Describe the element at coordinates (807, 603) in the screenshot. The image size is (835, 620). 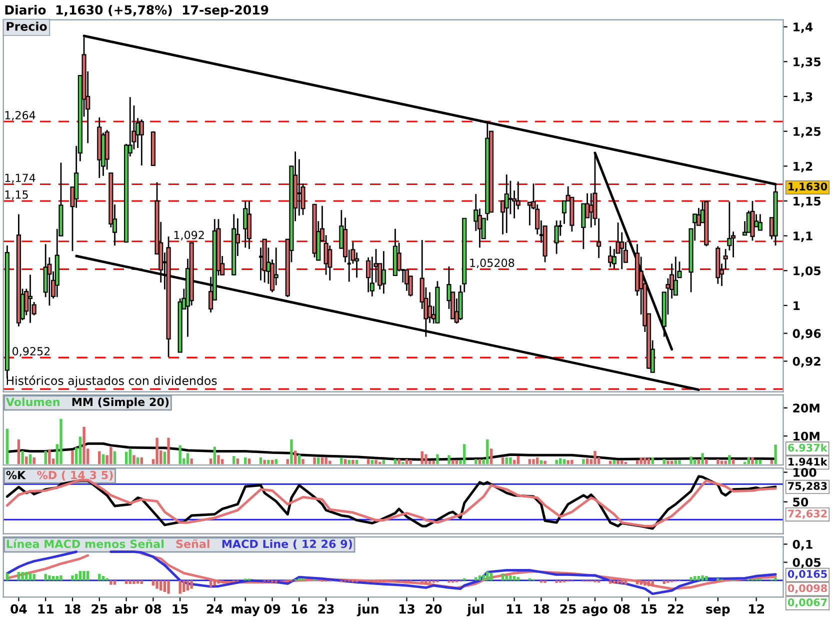
I see `annotation: 0,0067` at that location.